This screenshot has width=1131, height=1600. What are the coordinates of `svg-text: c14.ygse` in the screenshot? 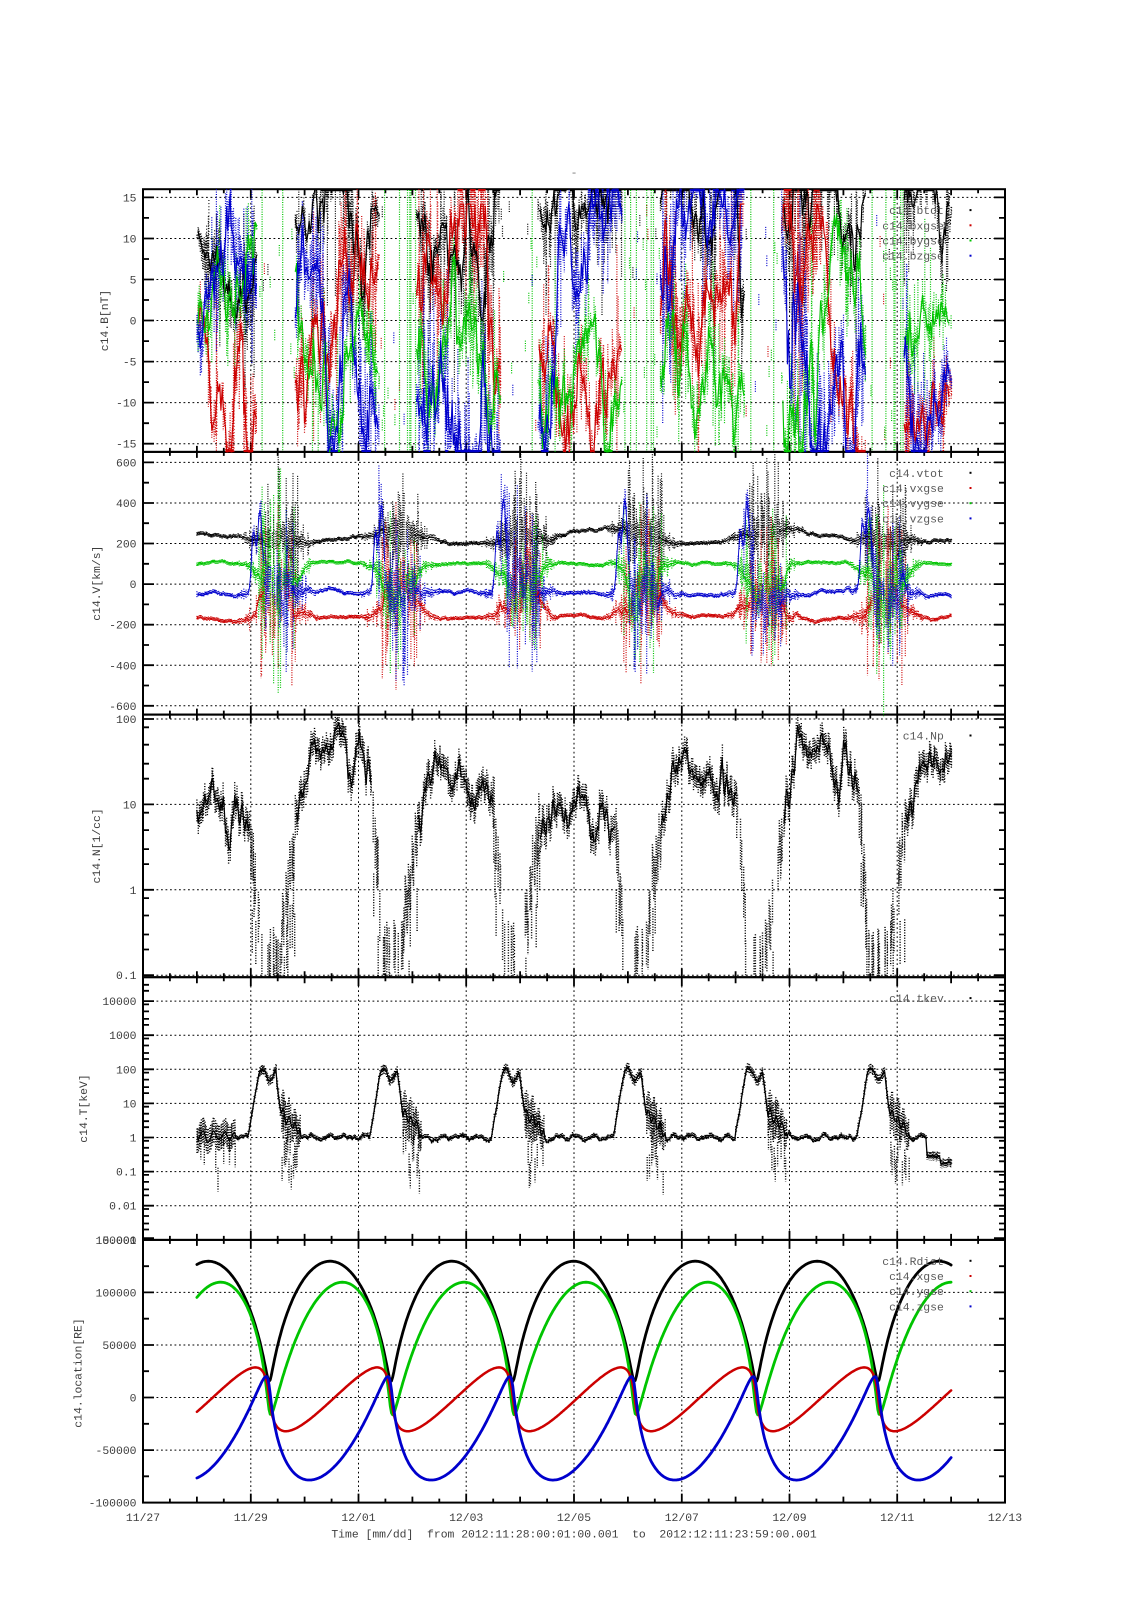 It's located at (916, 1293).